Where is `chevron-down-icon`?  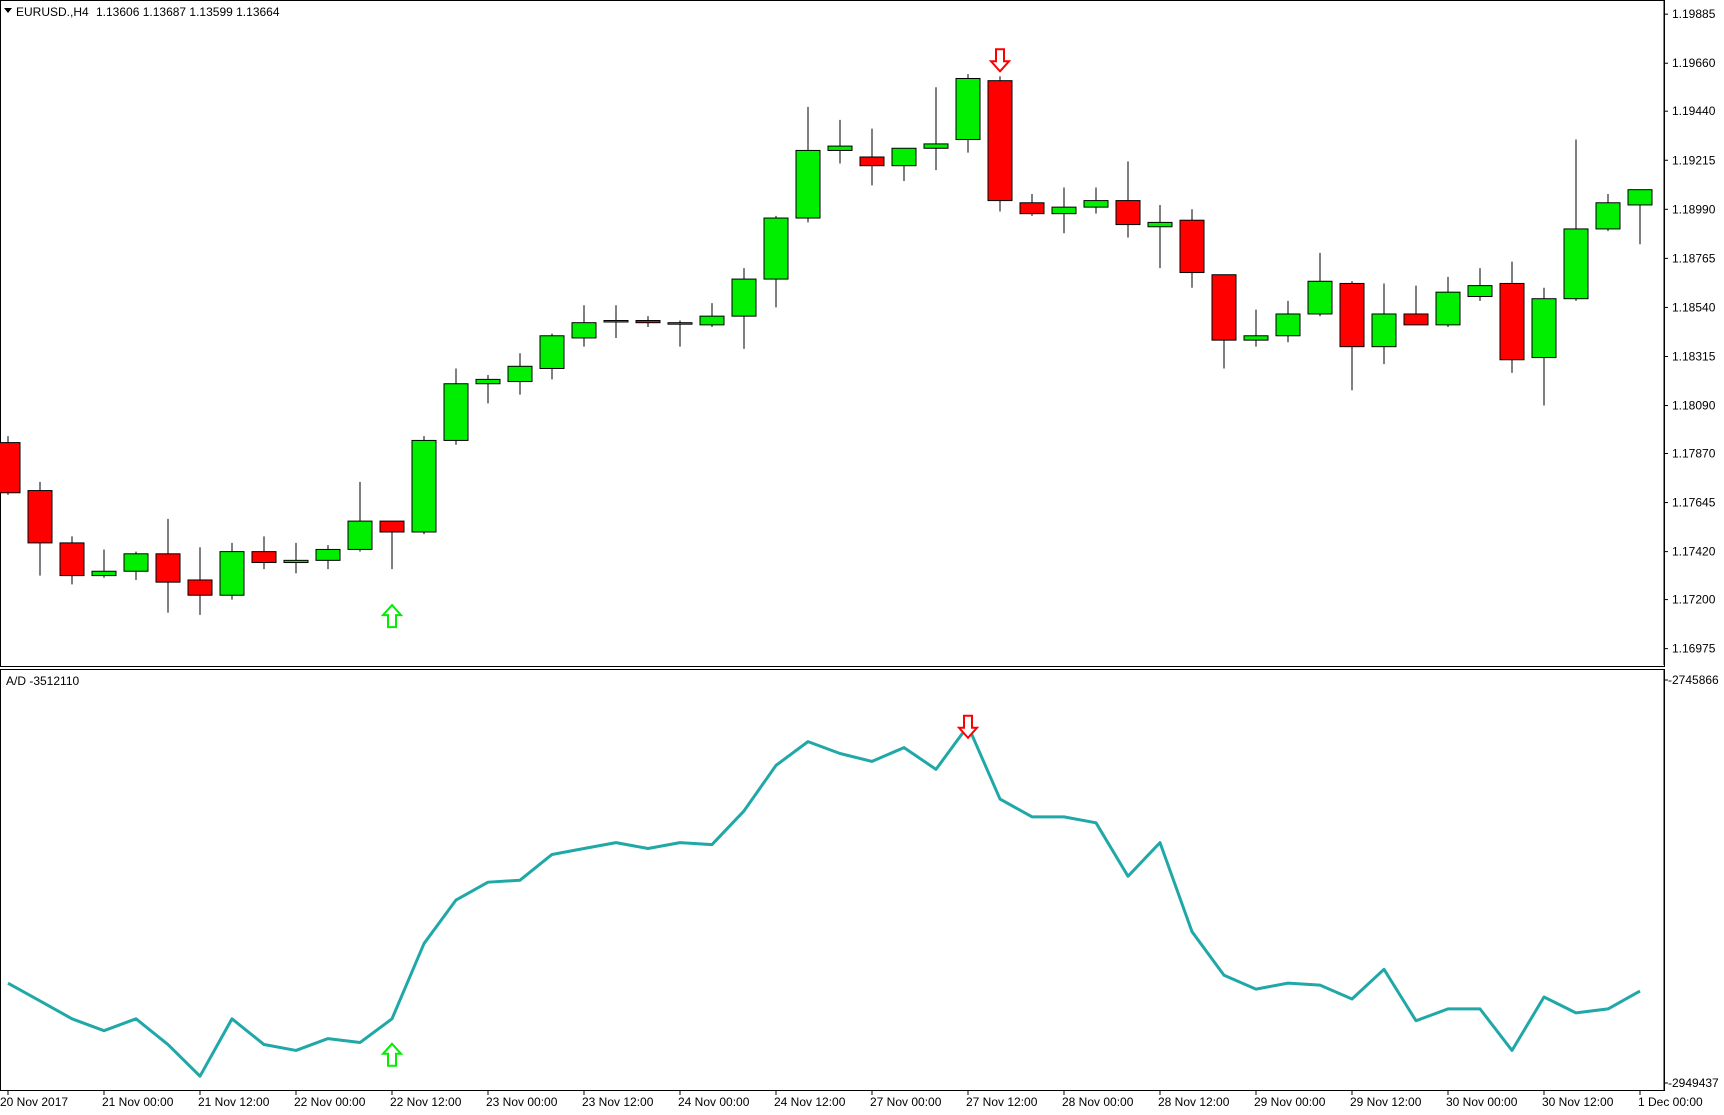 chevron-down-icon is located at coordinates (8, 10).